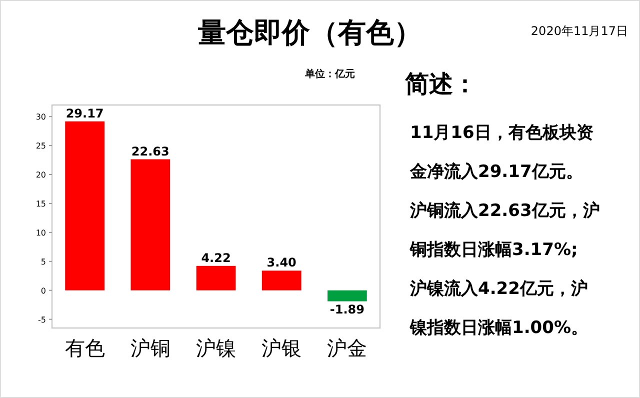 This screenshot has width=640, height=398. Describe the element at coordinates (85, 113) in the screenshot. I see `data-label: 29.17` at that location.